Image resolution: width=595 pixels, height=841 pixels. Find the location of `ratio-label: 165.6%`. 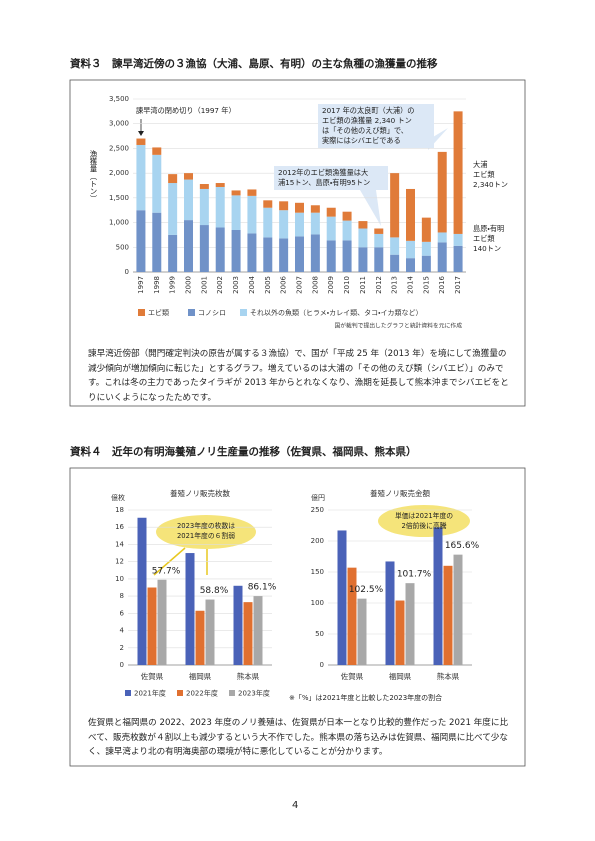

ratio-label: 165.6% is located at coordinates (462, 546).